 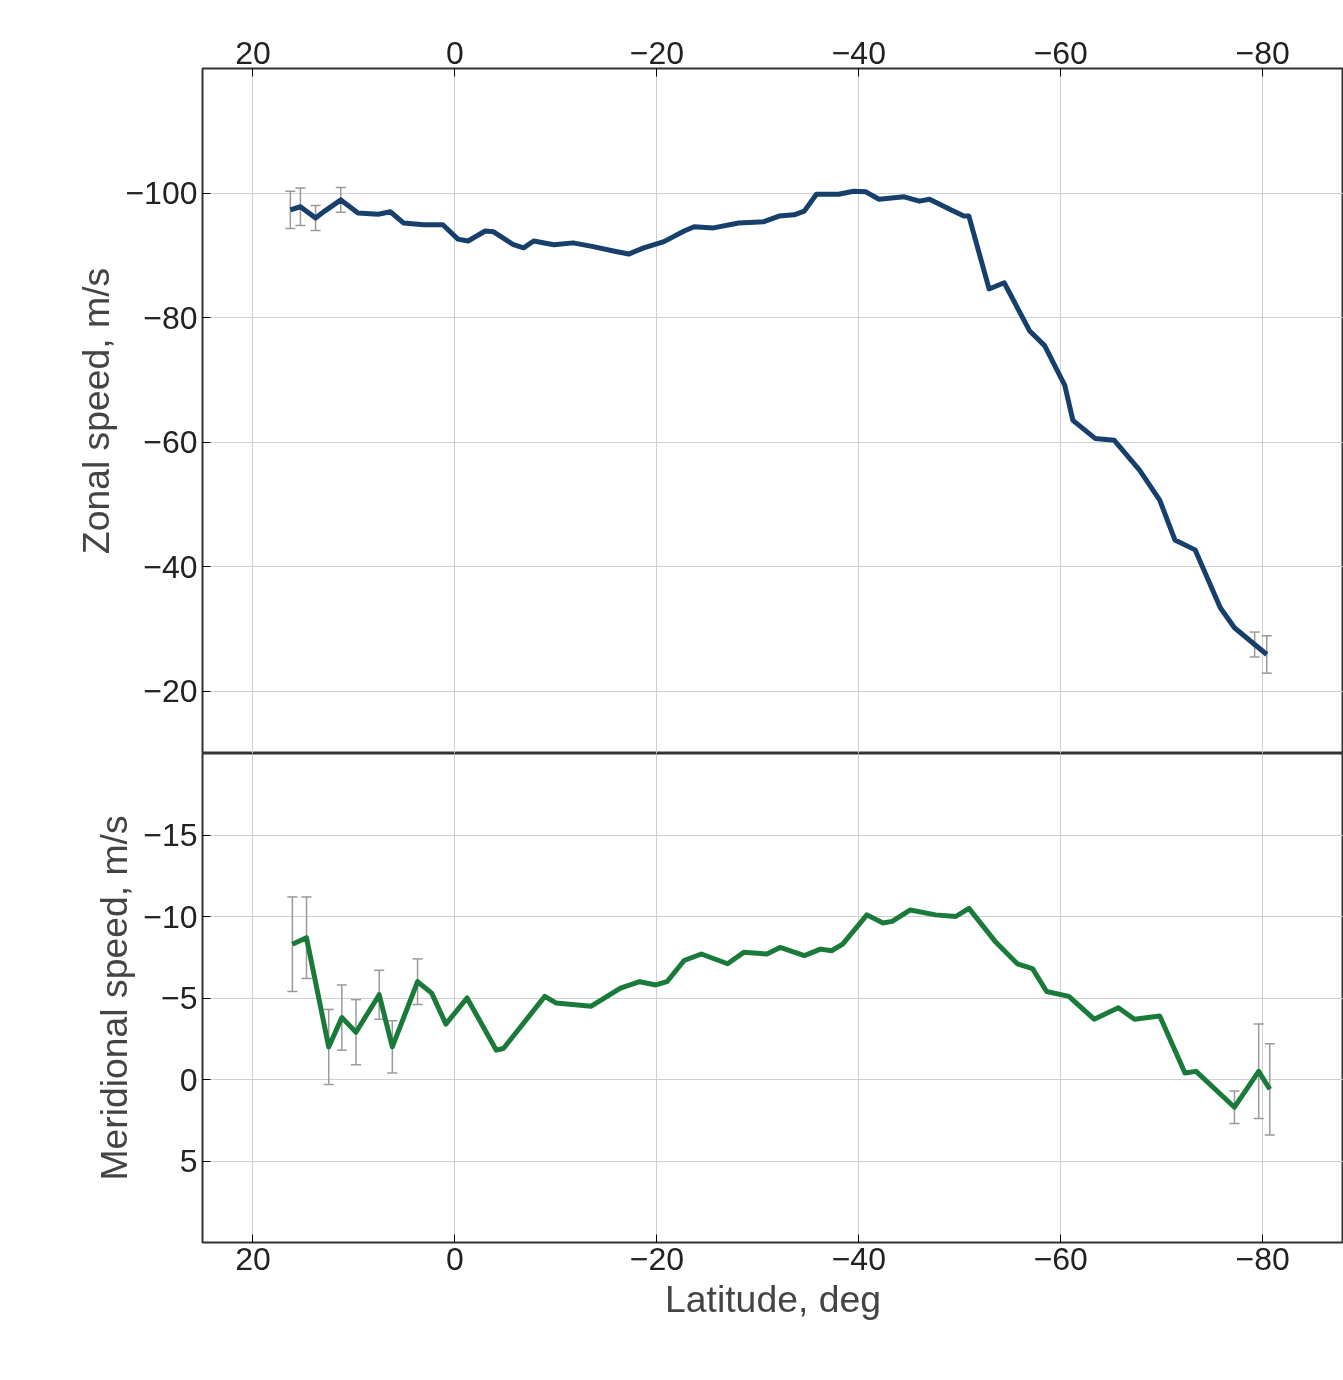 What do you see at coordinates (161, 193) in the screenshot?
I see `y-tick-label: −100` at bounding box center [161, 193].